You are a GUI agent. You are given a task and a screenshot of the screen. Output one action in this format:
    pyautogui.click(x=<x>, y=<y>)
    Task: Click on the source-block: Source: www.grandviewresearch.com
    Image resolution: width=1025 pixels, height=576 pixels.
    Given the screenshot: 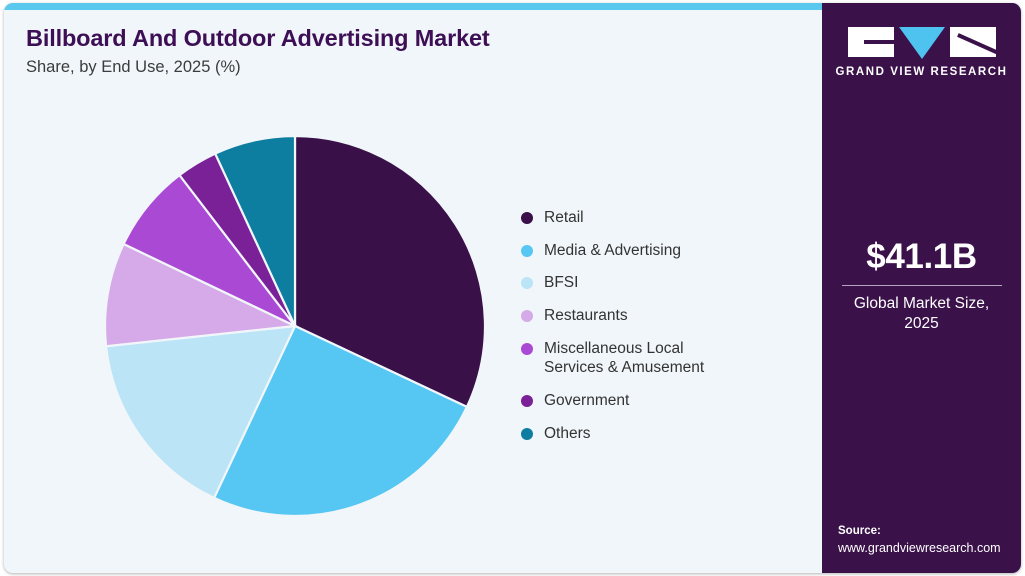 What is the action you would take?
    pyautogui.click(x=928, y=539)
    